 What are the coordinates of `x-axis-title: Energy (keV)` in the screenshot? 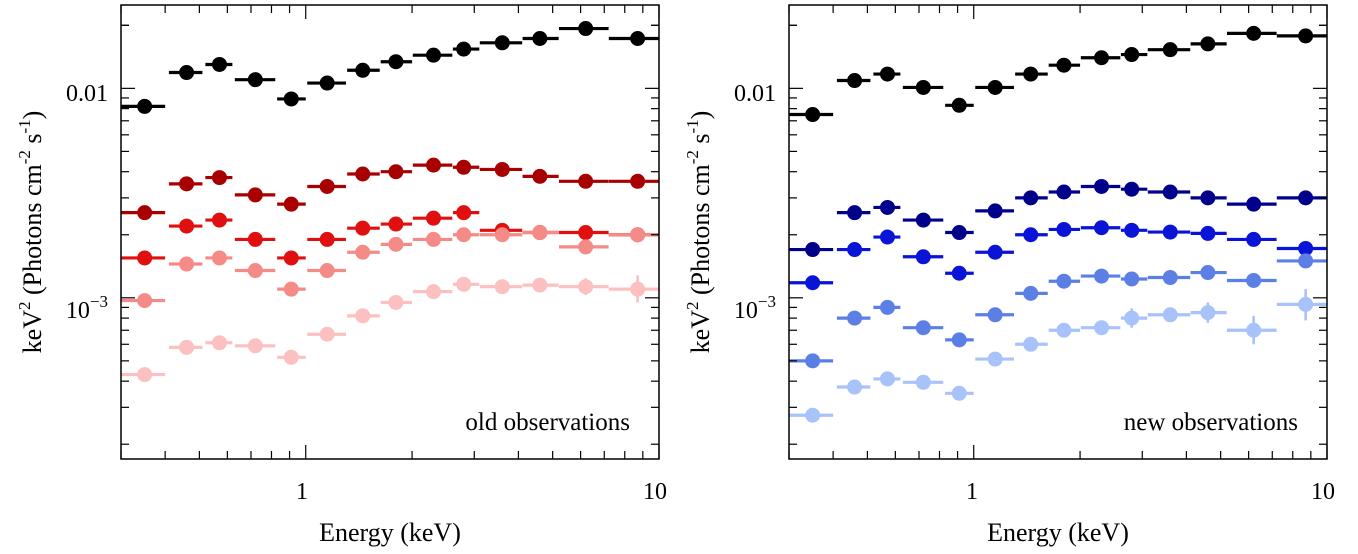 It's located at (390, 532).